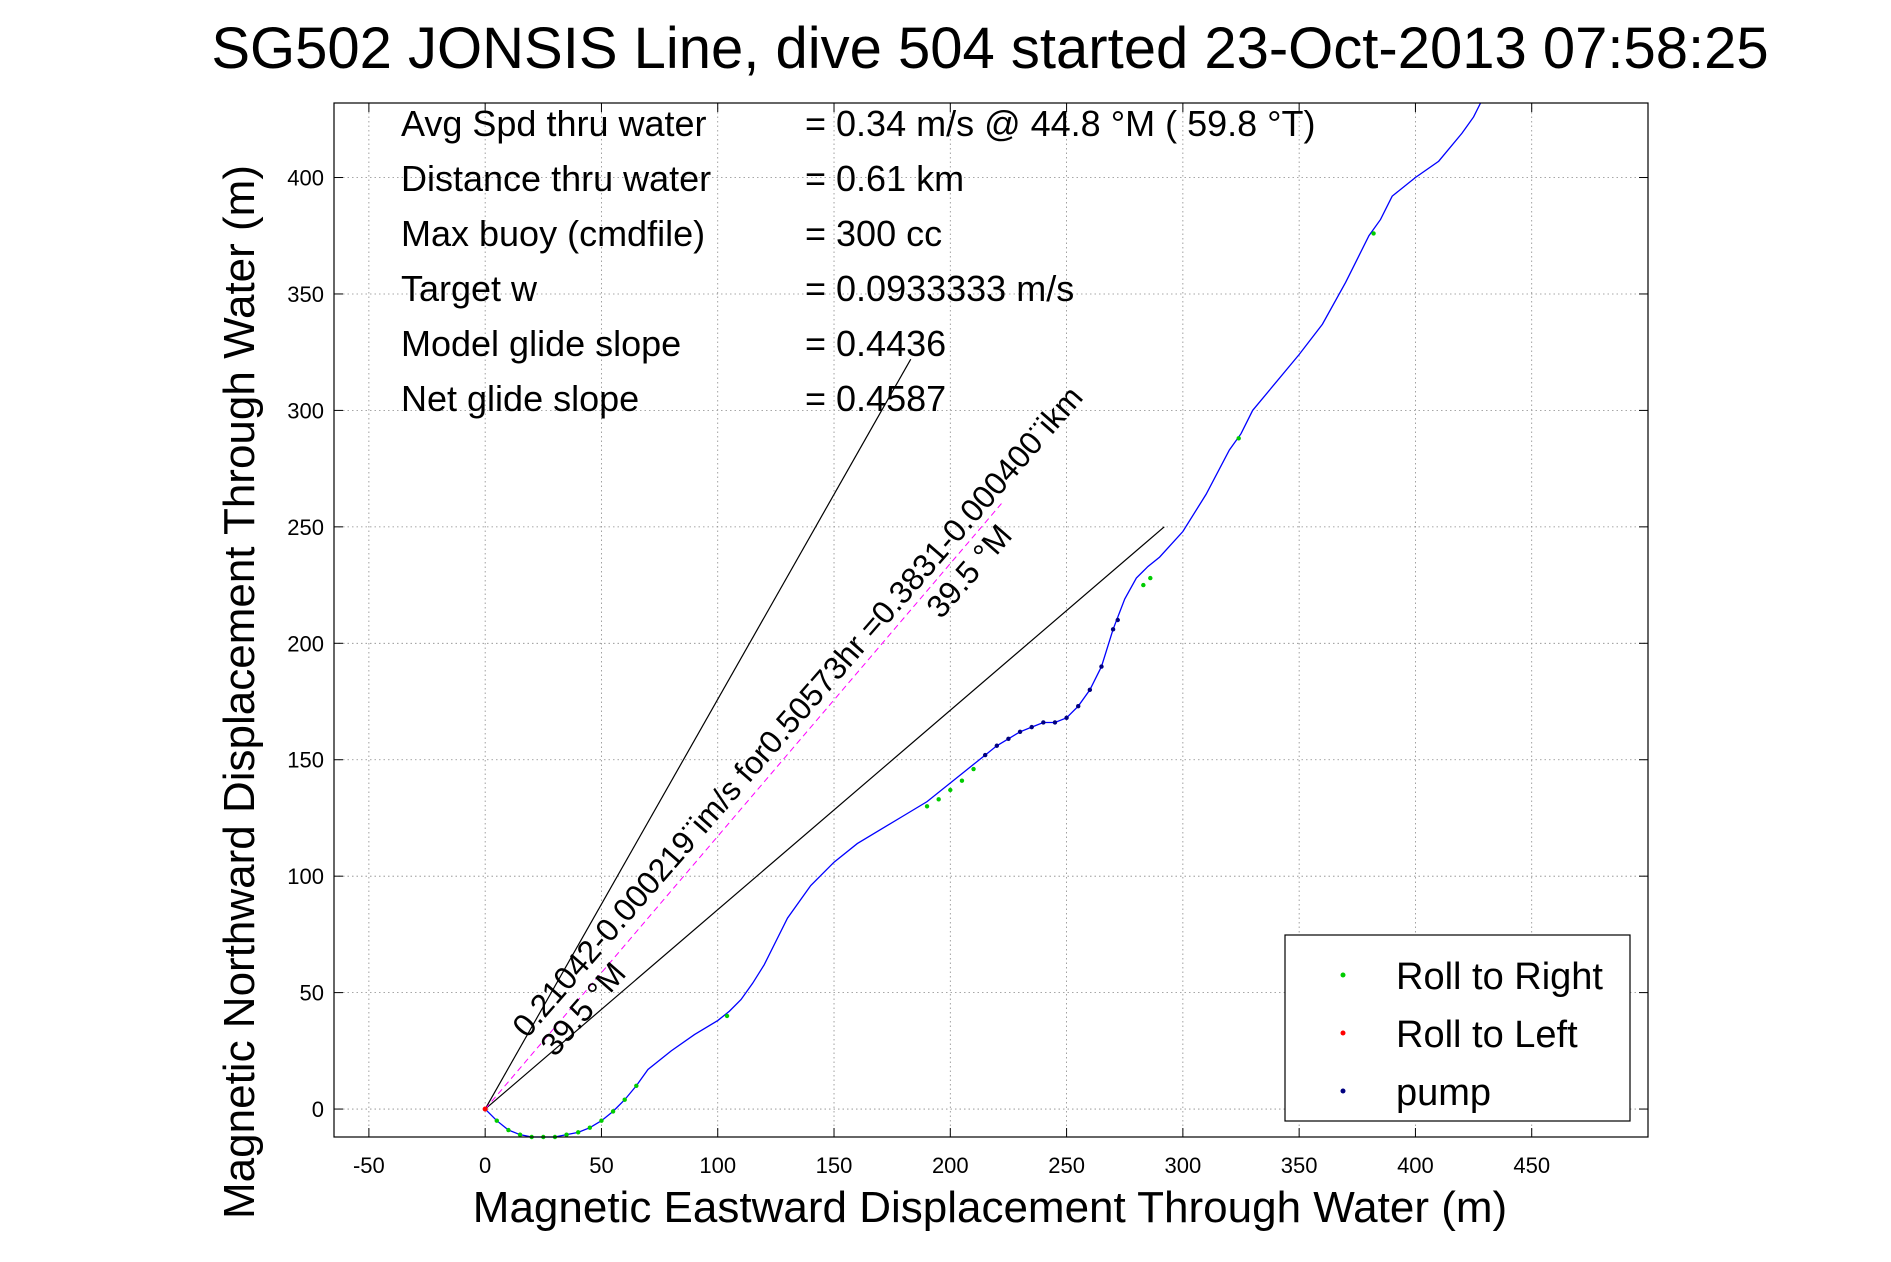 The width and height of the screenshot is (1891, 1262). Describe the element at coordinates (1060, 123) in the screenshot. I see `info-value: = 0.34 m/s @ 44.8 °M ( 59.8 °T)` at that location.